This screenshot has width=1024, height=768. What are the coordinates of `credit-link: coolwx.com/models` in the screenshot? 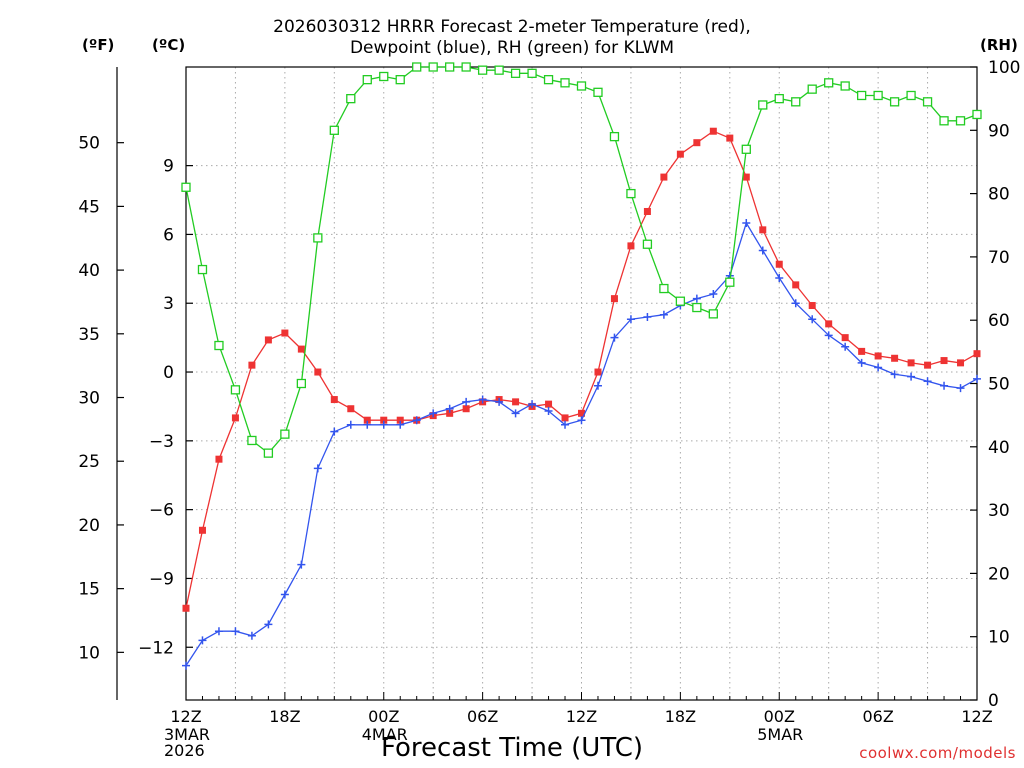 It's located at (937, 753).